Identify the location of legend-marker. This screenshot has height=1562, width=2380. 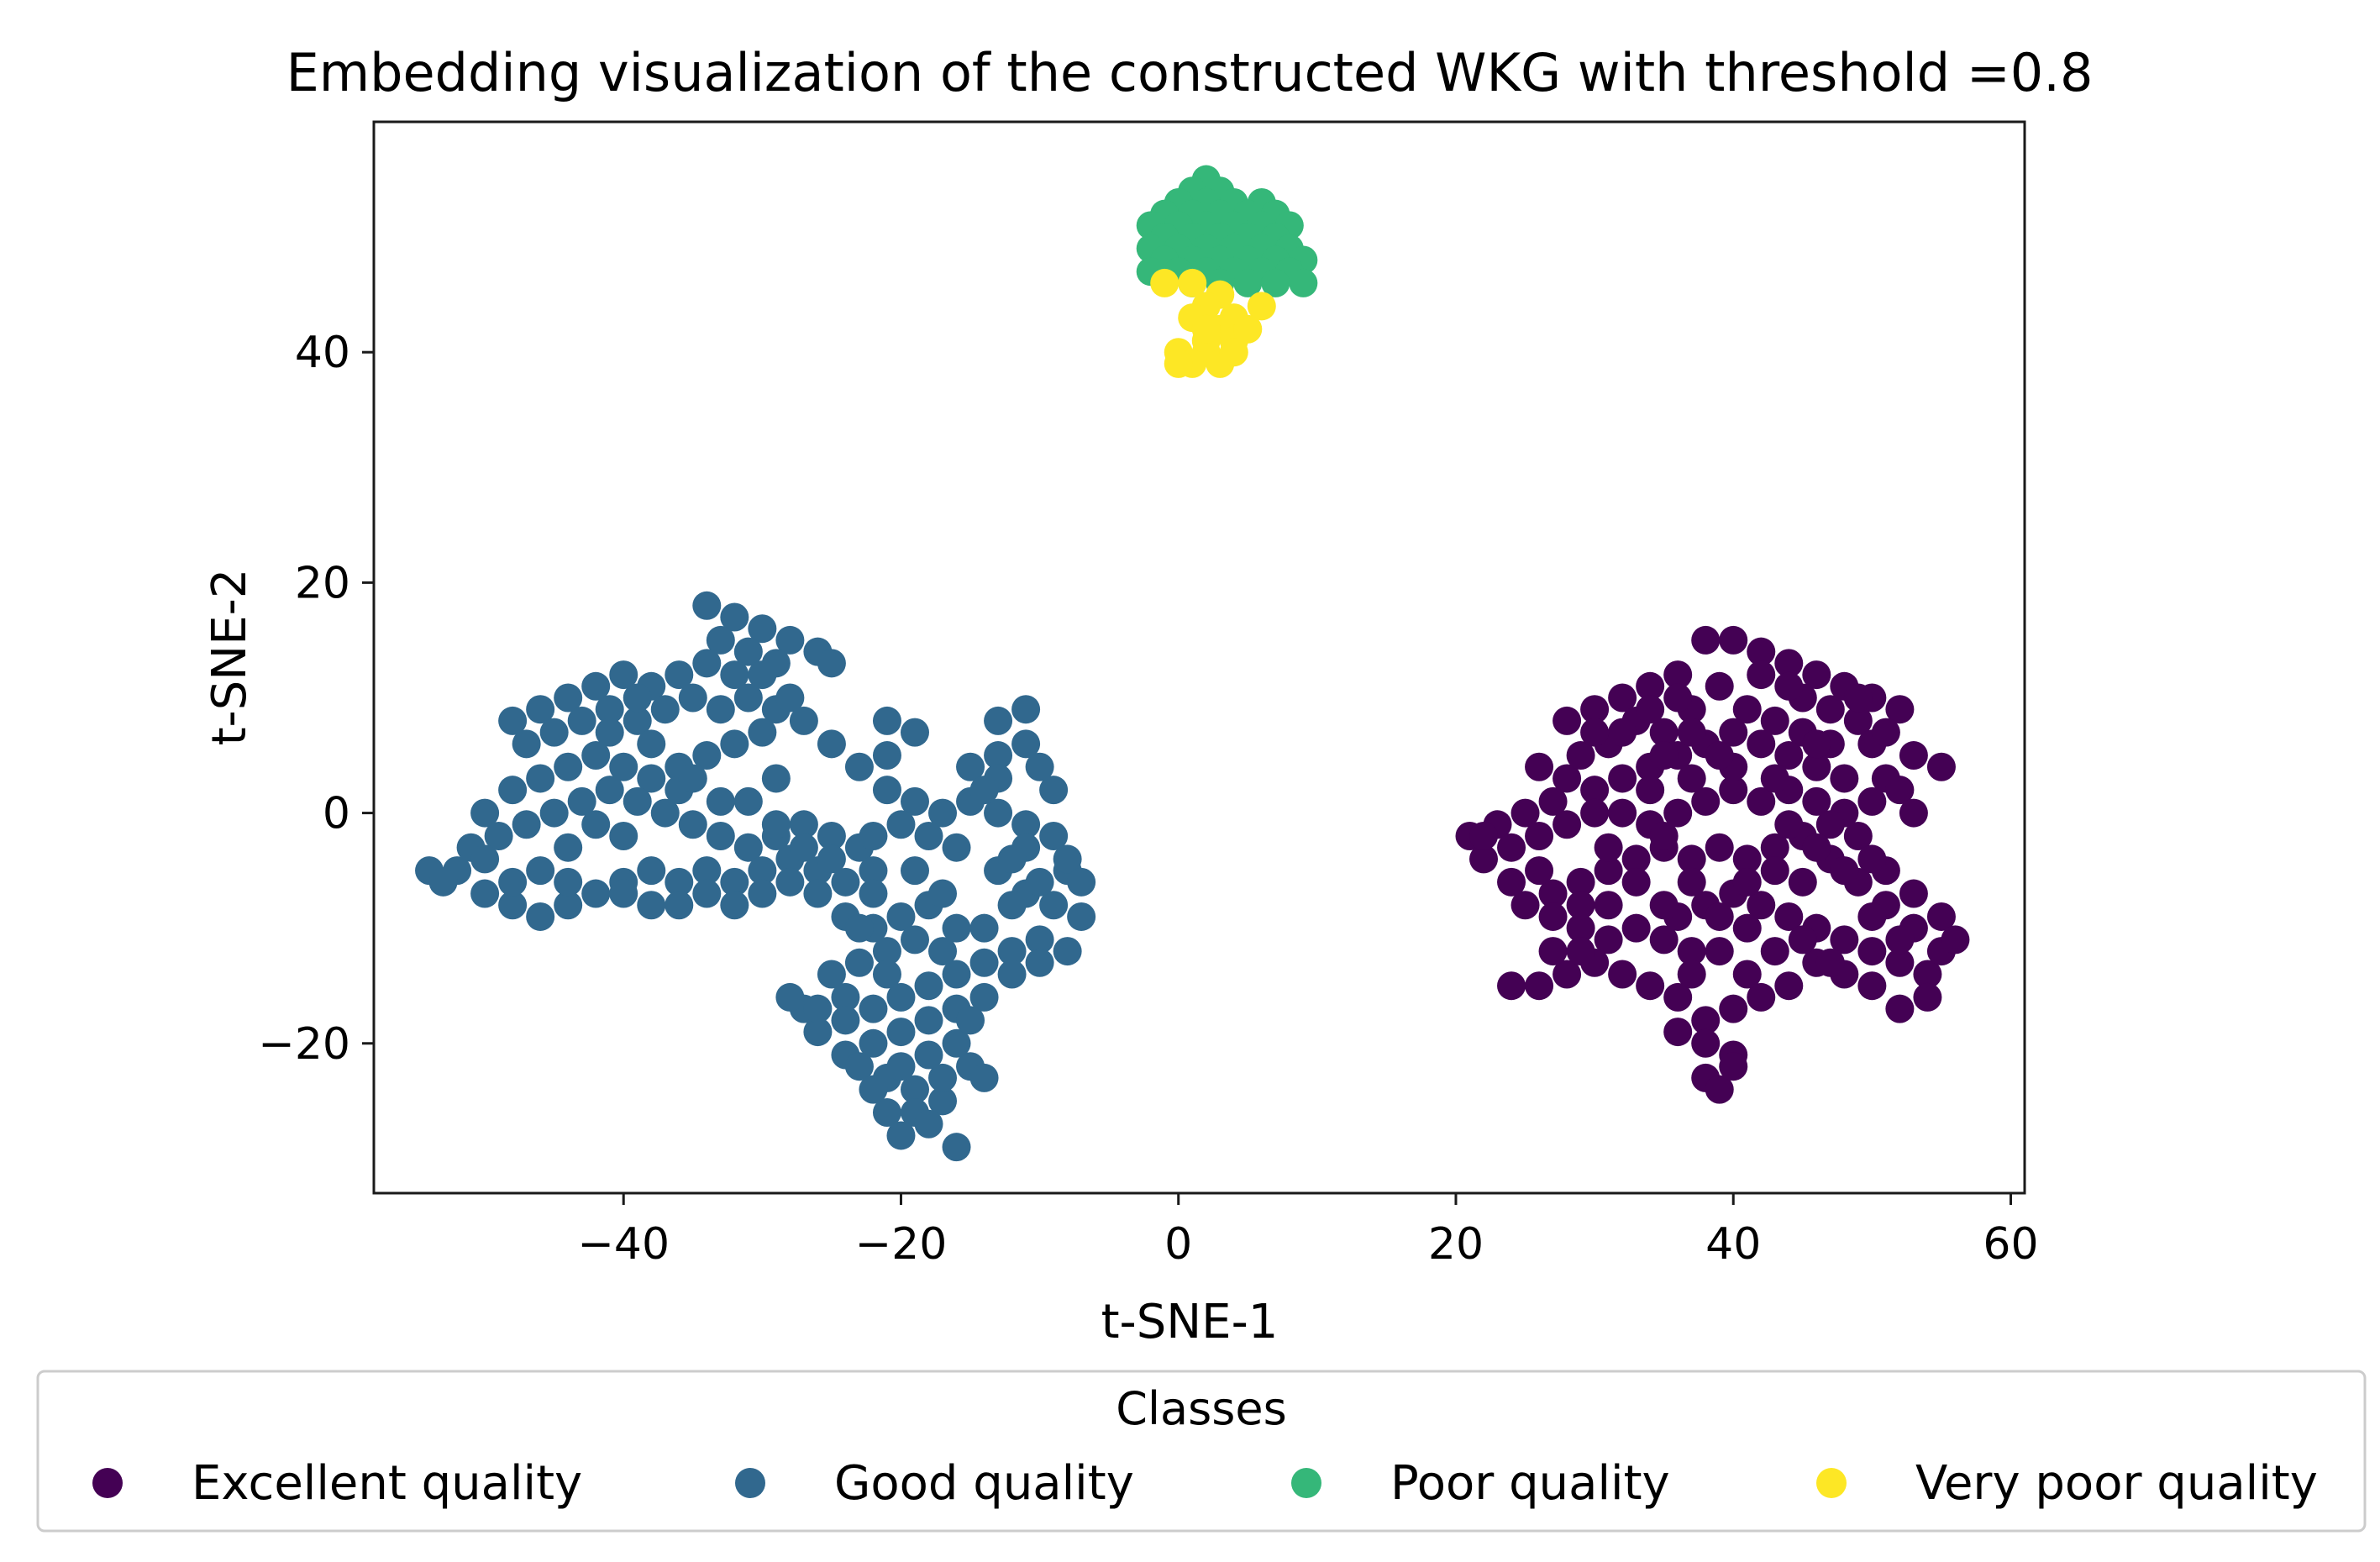
(1831, 1483).